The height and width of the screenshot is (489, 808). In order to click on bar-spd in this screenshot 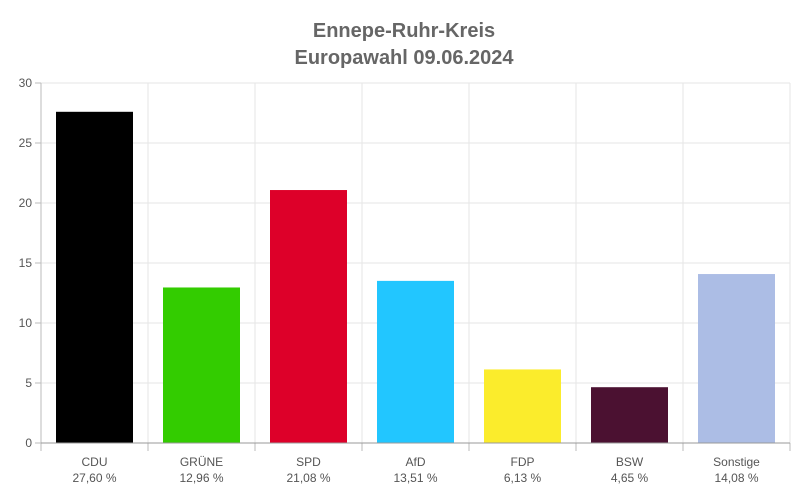, I will do `click(308, 316)`.